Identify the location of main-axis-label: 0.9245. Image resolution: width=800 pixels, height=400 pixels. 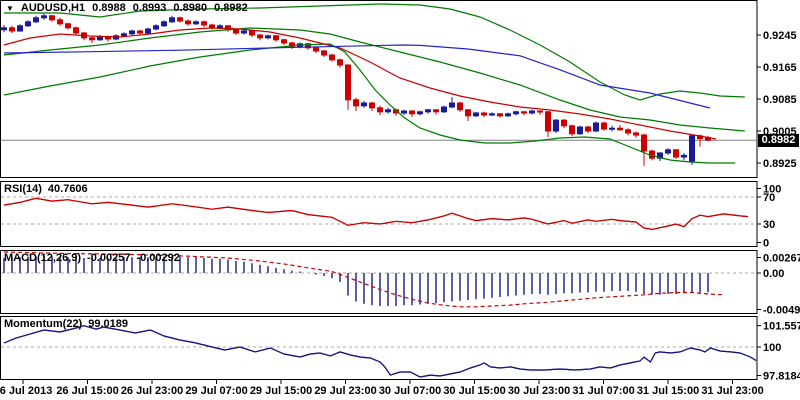
(780, 36).